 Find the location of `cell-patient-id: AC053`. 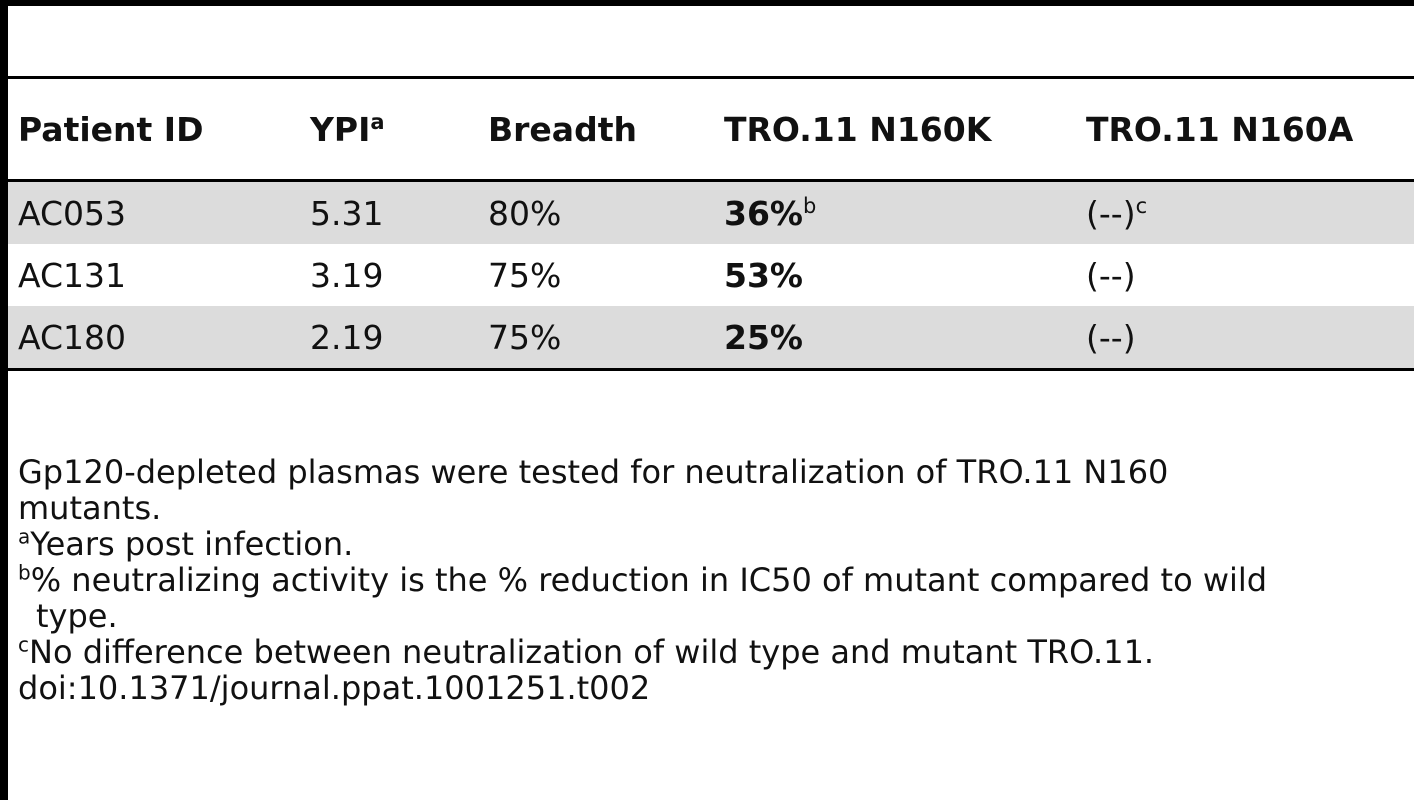

cell-patient-id: AC053 is located at coordinates (72, 213).